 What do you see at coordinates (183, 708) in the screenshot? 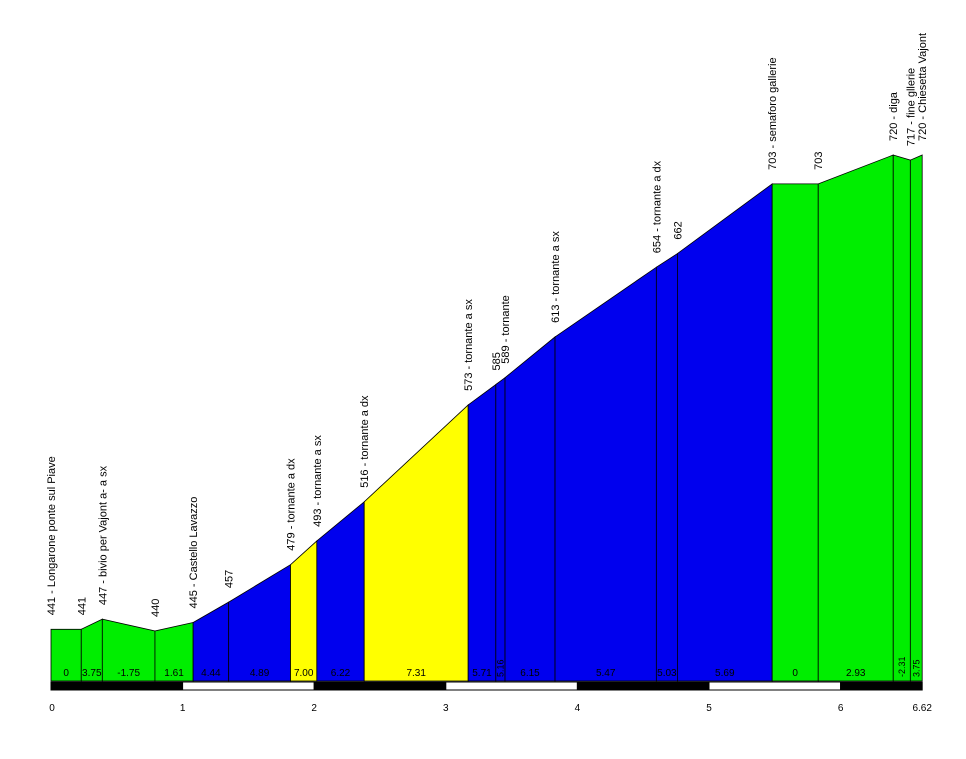
I see `x-tick-label: 1` at bounding box center [183, 708].